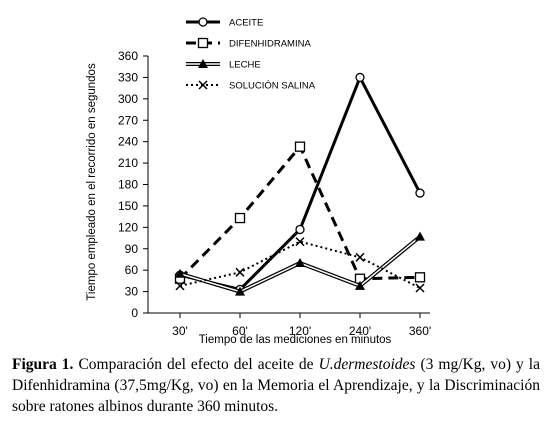  I want to click on series-difenhidramina, so click(300, 212).